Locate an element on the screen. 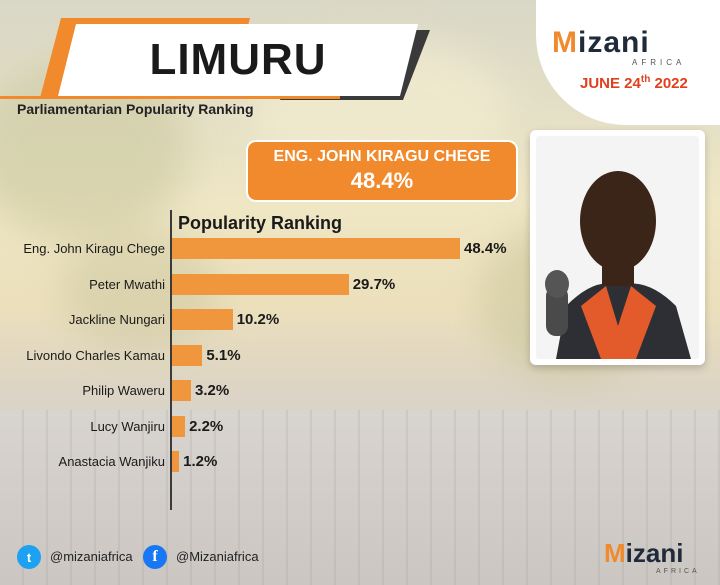 The width and height of the screenshot is (720, 585). category-label: Peter Mwathi is located at coordinates (127, 284).